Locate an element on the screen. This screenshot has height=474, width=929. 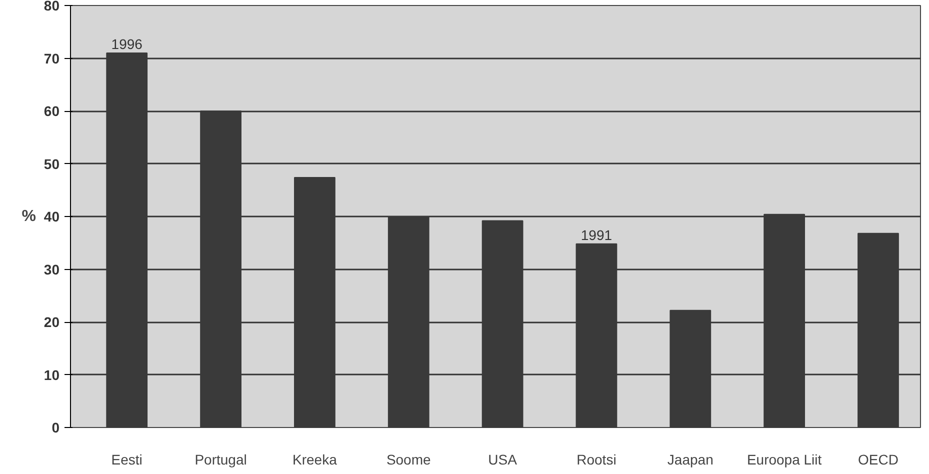
y-tick-label: 60 is located at coordinates (52, 111).